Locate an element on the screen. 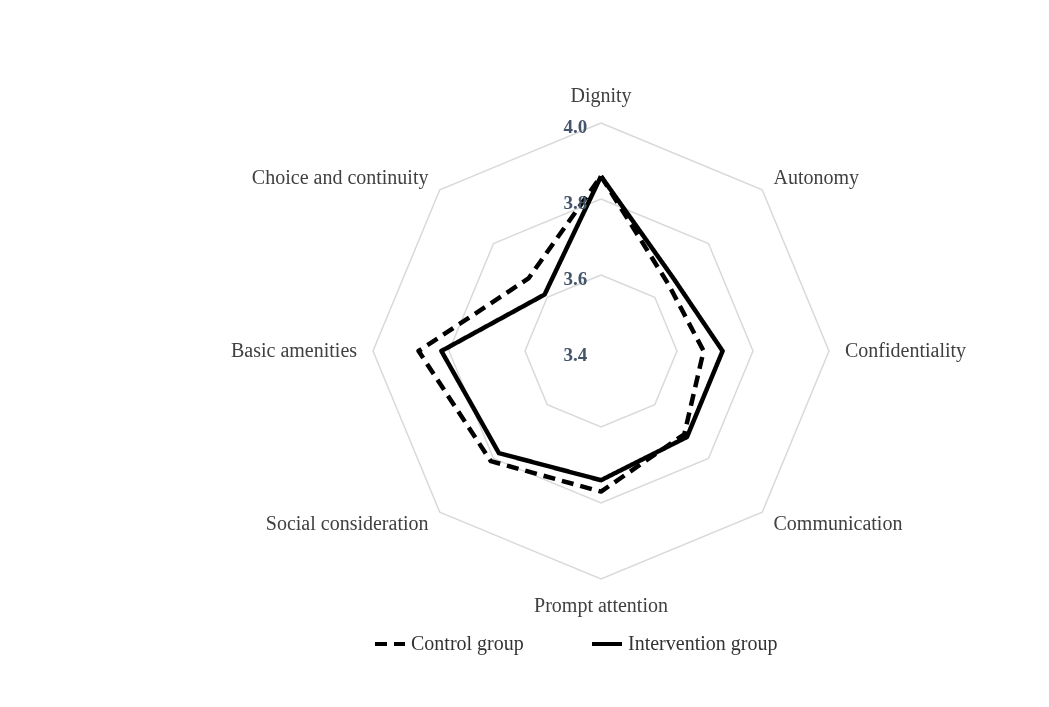  spoke-label: Dignity is located at coordinates (601, 95).